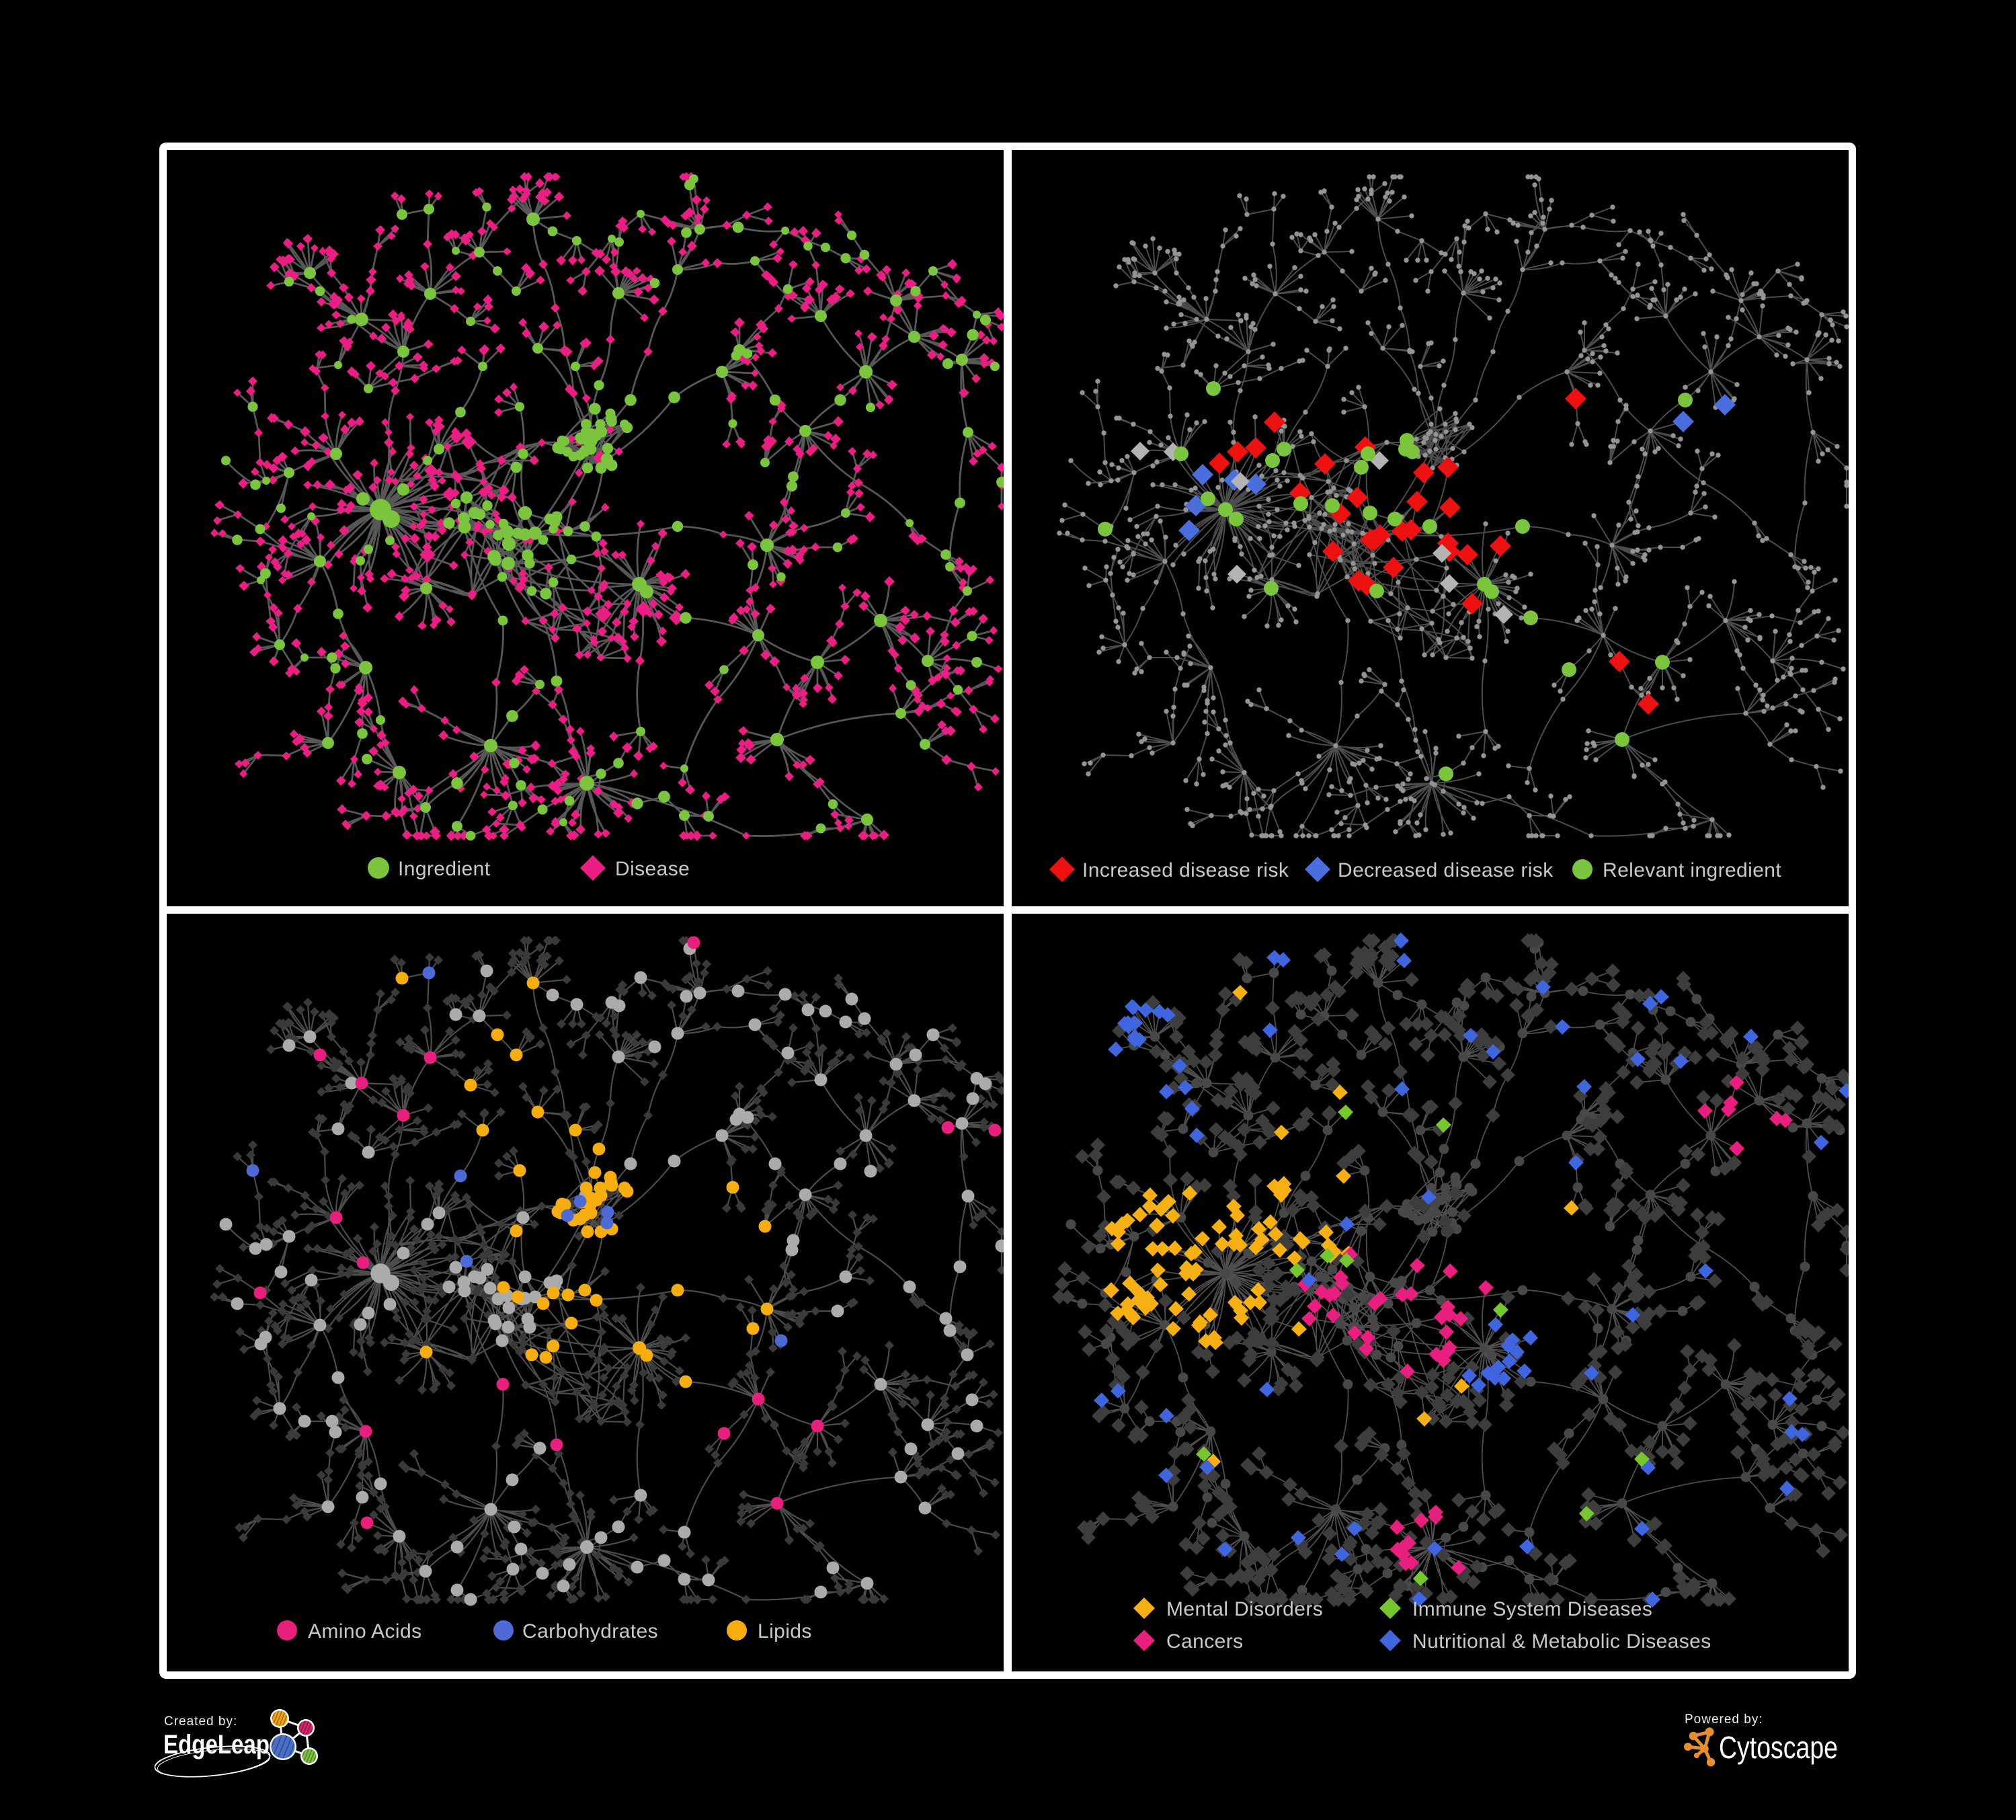 The image size is (2016, 1820). I want to click on svg-text: EdgeLeap, so click(216, 1744).